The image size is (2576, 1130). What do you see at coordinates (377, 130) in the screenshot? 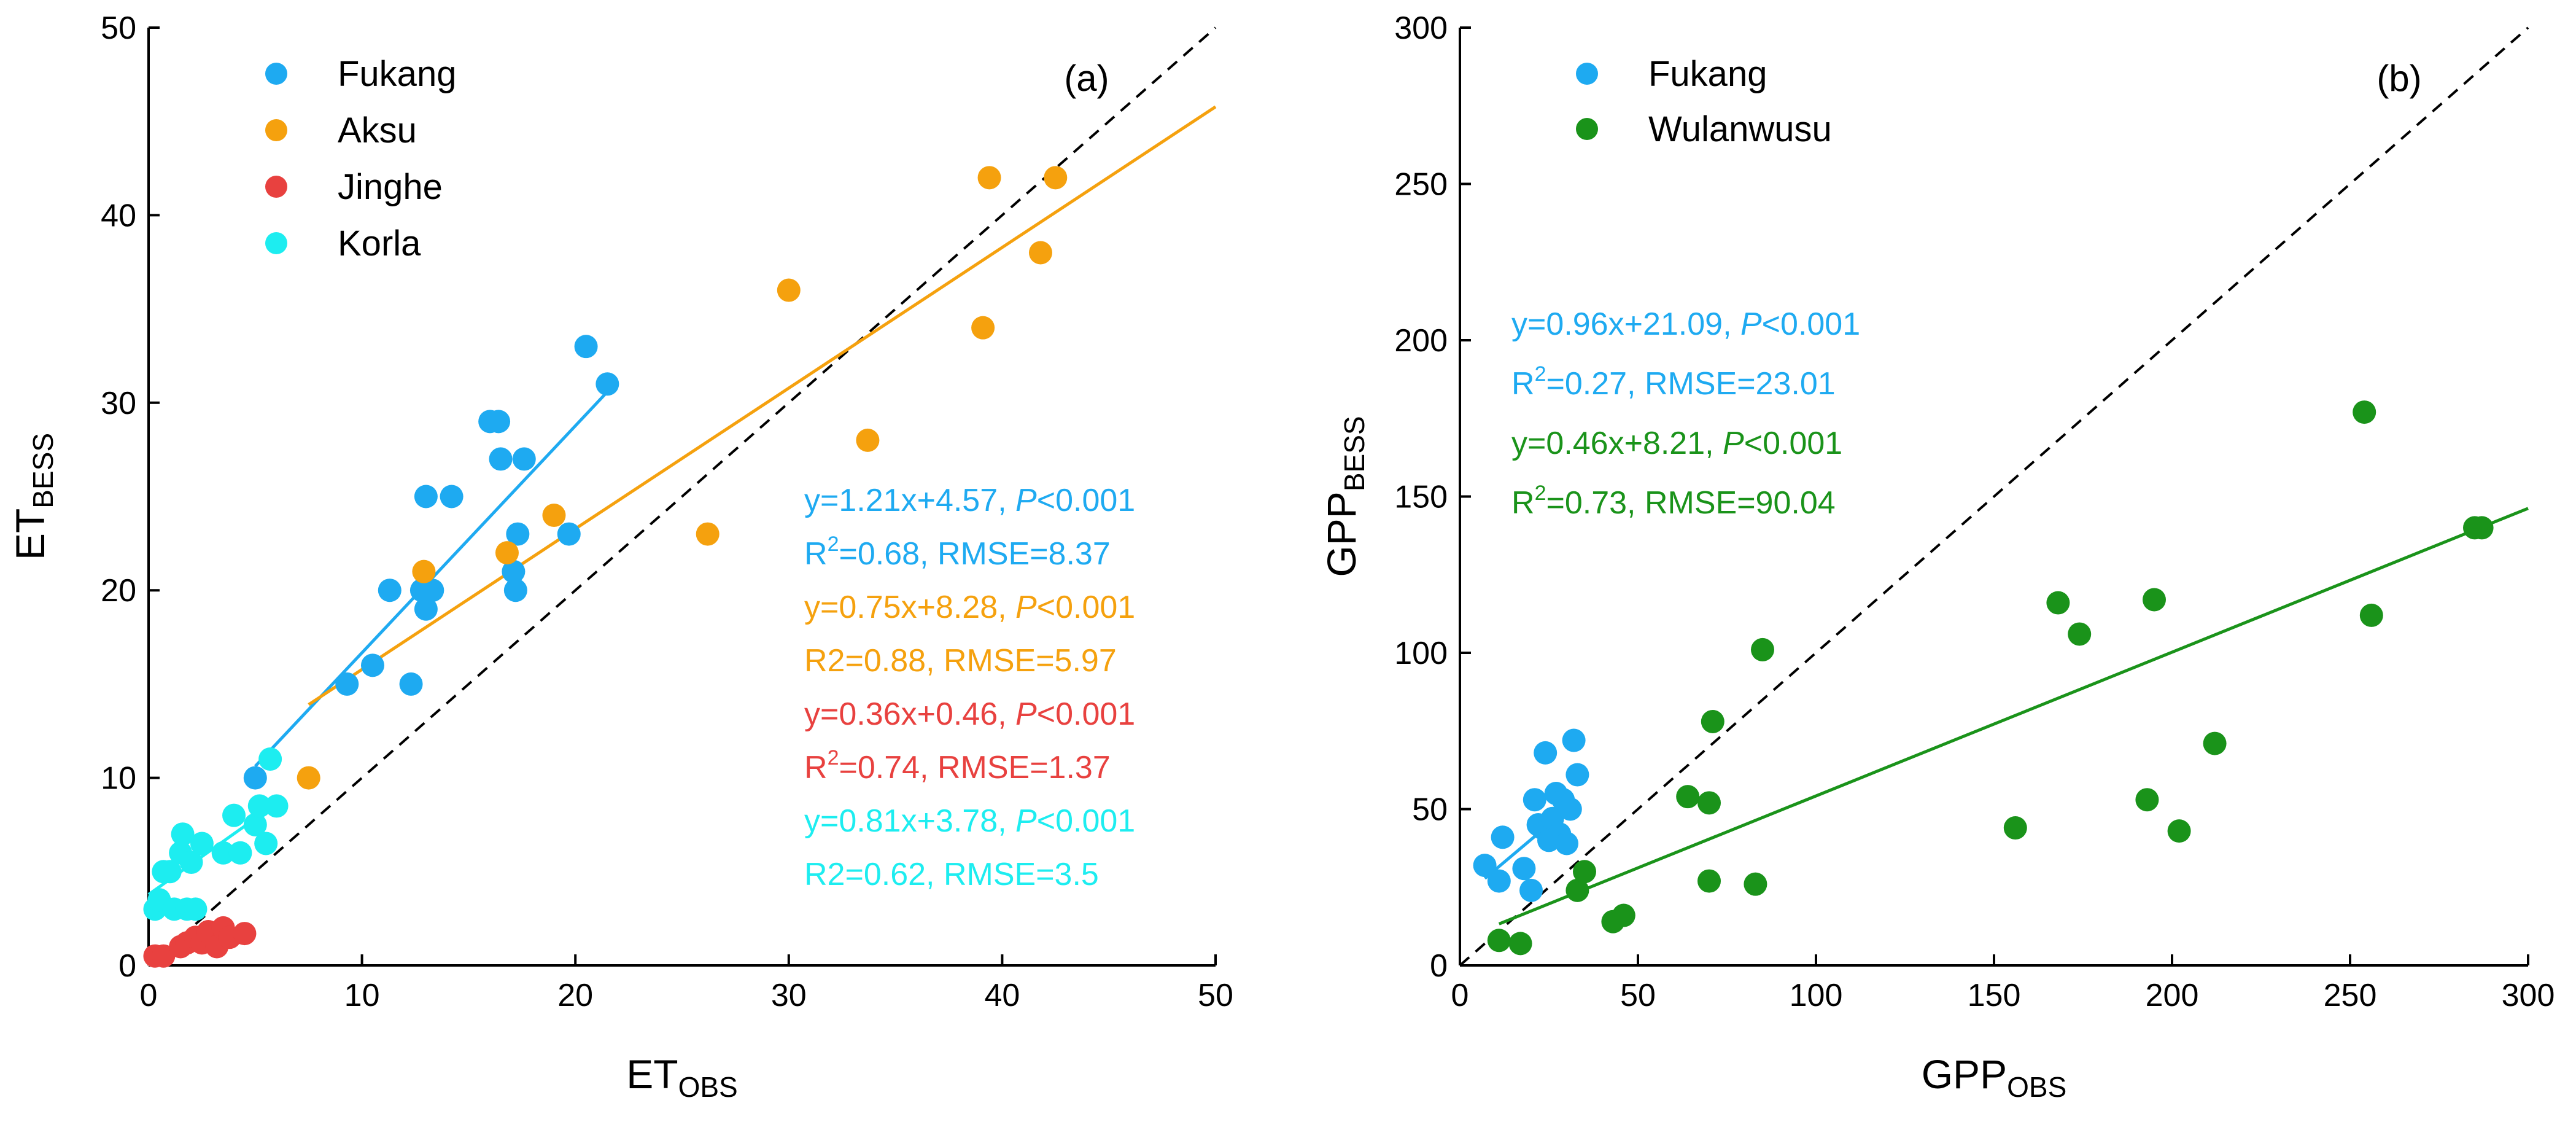
I see `legend-label-aksu: Aksu` at bounding box center [377, 130].